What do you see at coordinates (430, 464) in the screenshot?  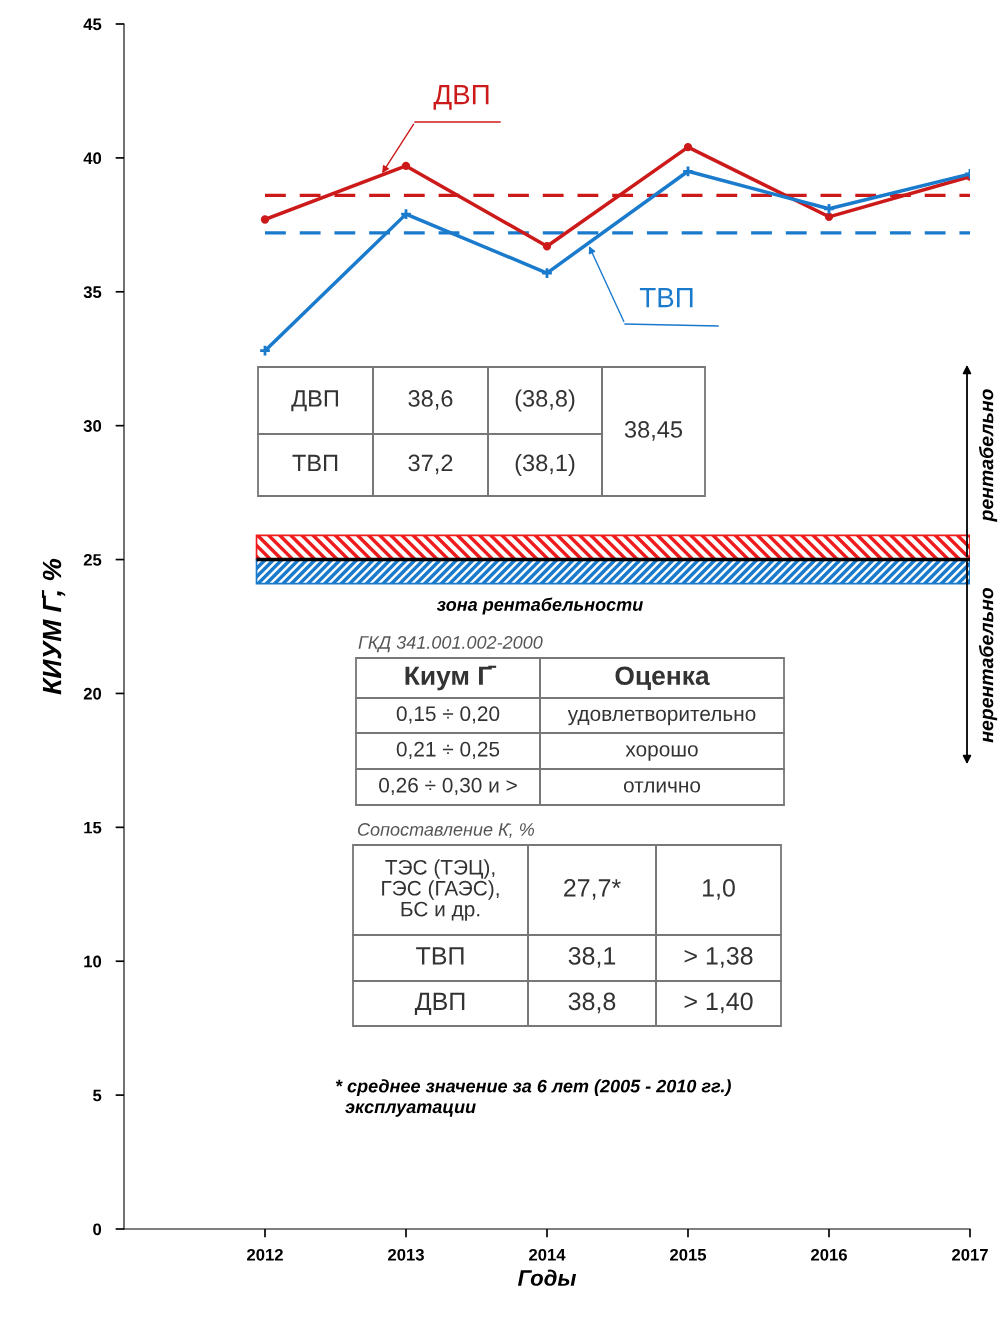 I see `annotation: 37,2` at bounding box center [430, 464].